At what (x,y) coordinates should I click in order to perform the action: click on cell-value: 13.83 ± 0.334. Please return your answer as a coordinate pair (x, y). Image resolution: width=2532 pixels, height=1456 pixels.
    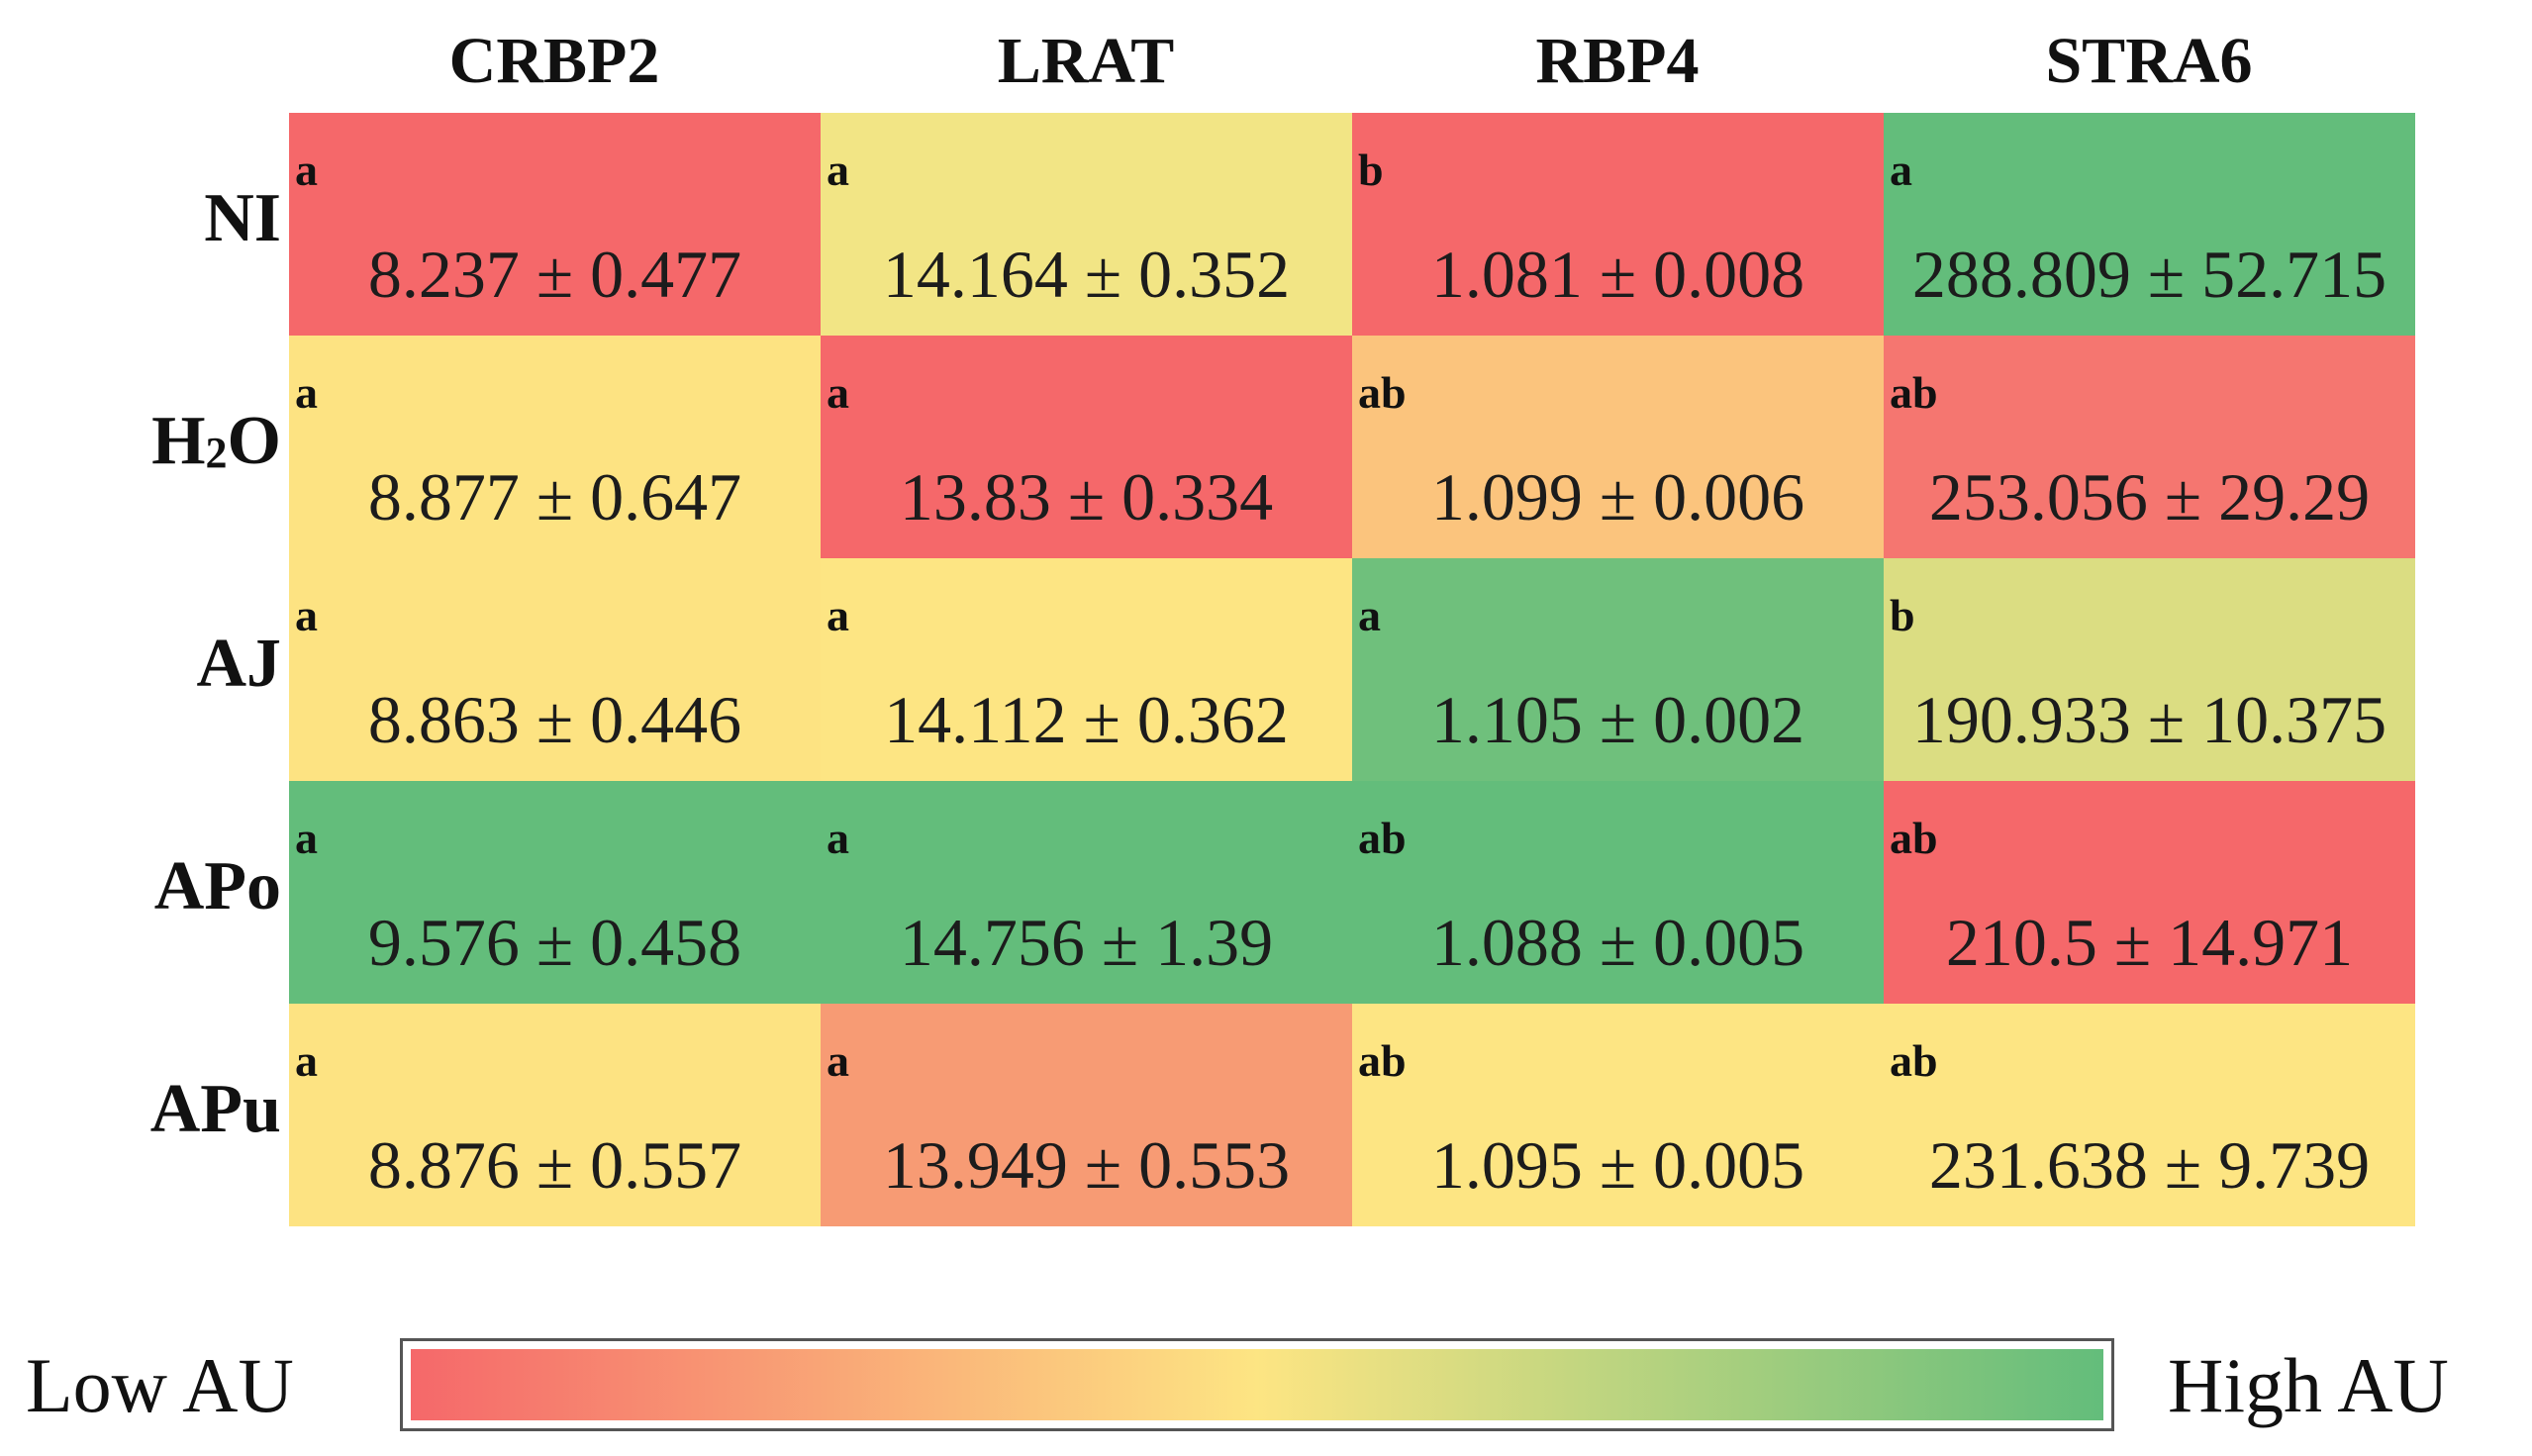
    Looking at the image, I should click on (1086, 496).